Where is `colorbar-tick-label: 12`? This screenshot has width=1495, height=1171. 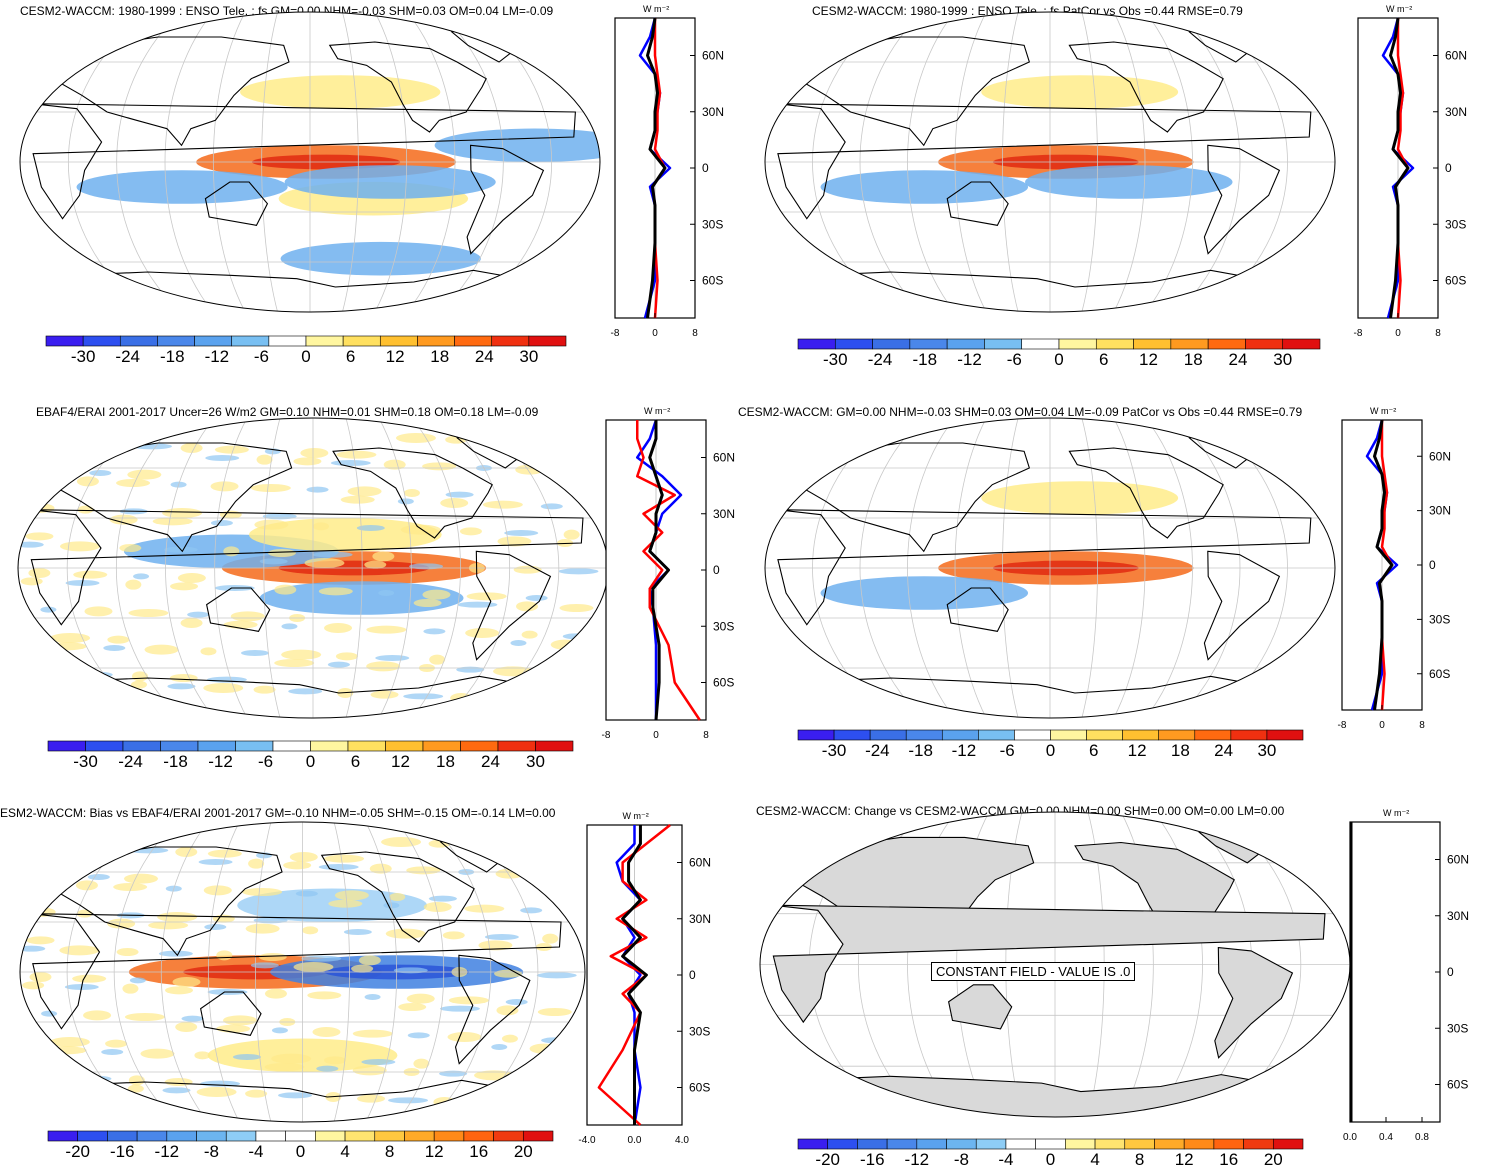 colorbar-tick-label: 12 is located at coordinates (400, 761).